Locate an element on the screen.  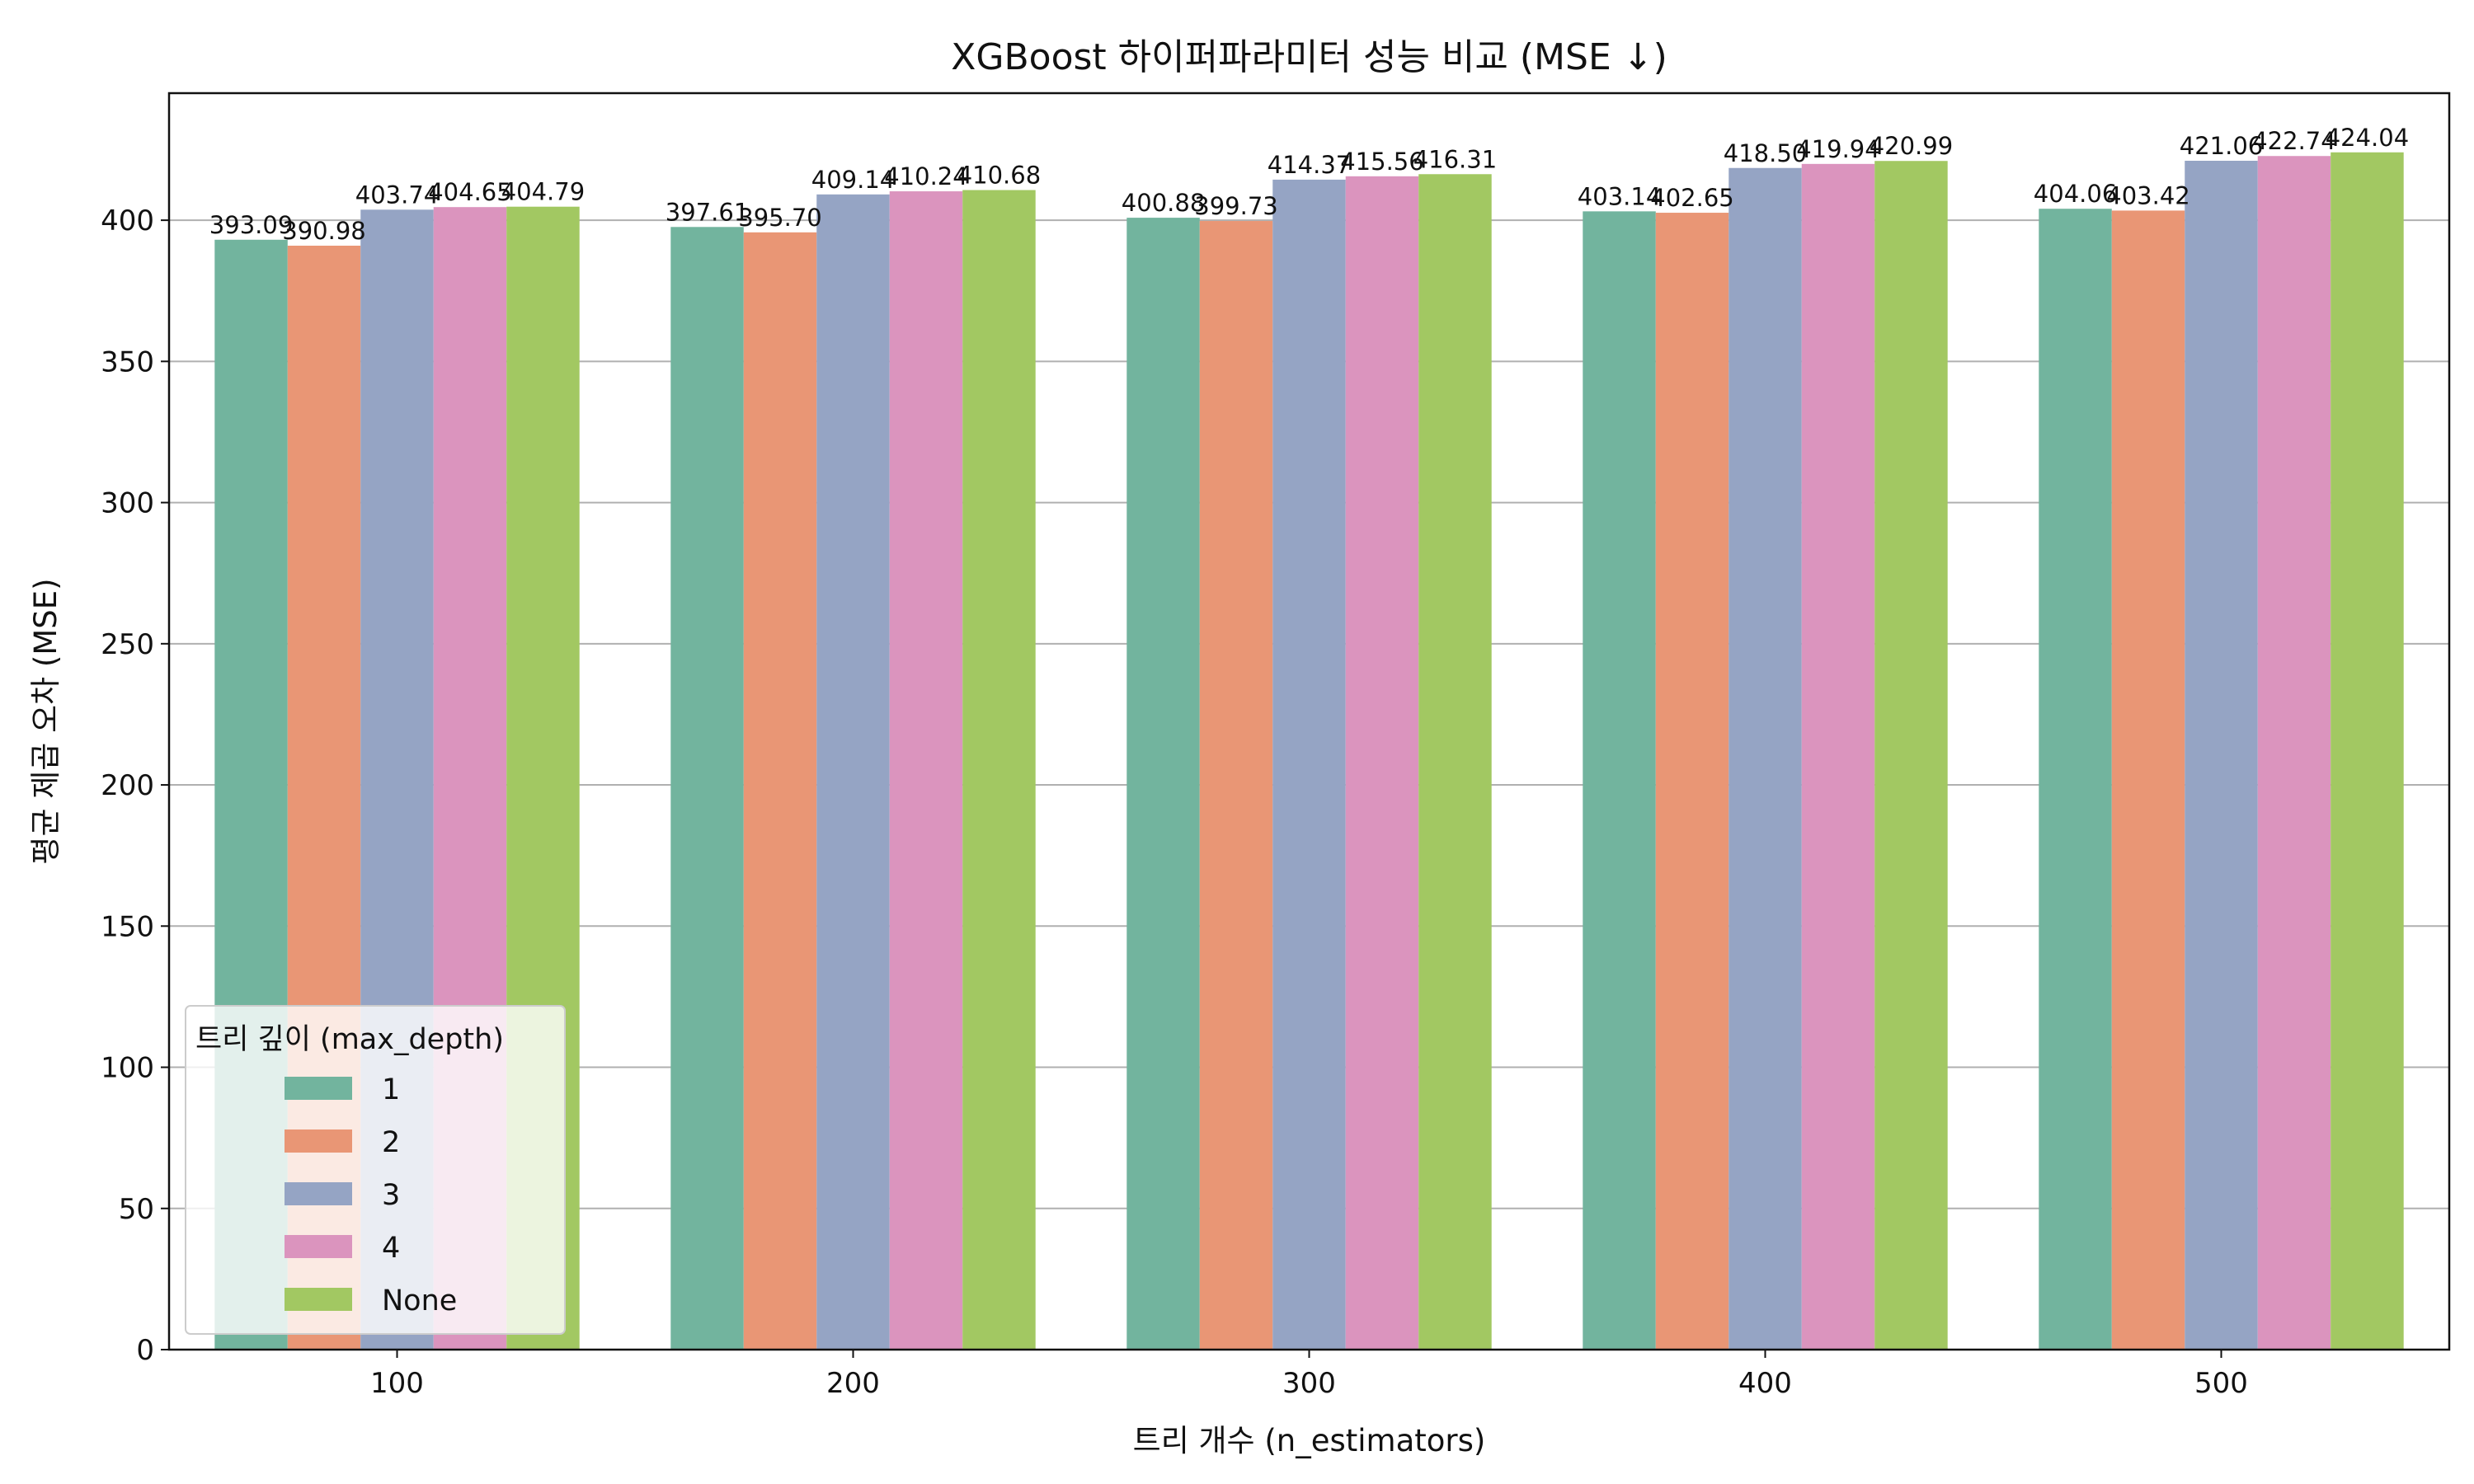
y-tick-label: 0 is located at coordinates (145, 1350).